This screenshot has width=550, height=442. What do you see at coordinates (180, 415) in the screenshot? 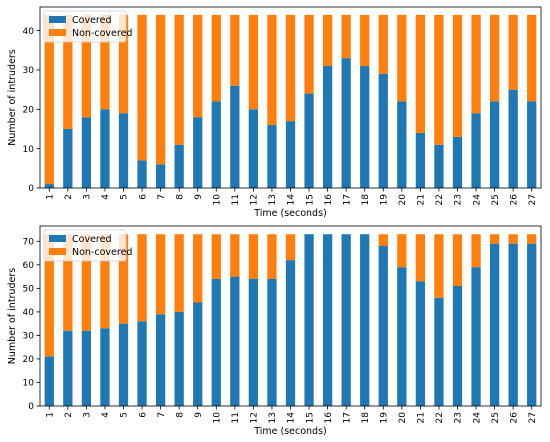
I see `x-tick-label: 8` at bounding box center [180, 415].